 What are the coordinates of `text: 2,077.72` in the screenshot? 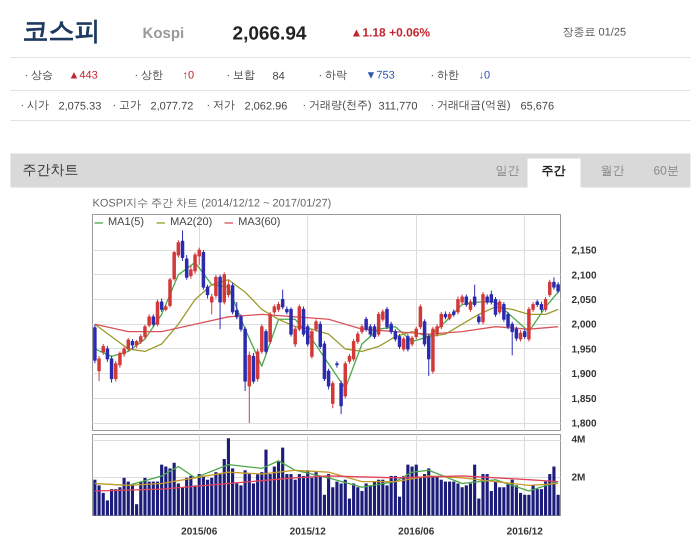 It's located at (172, 106).